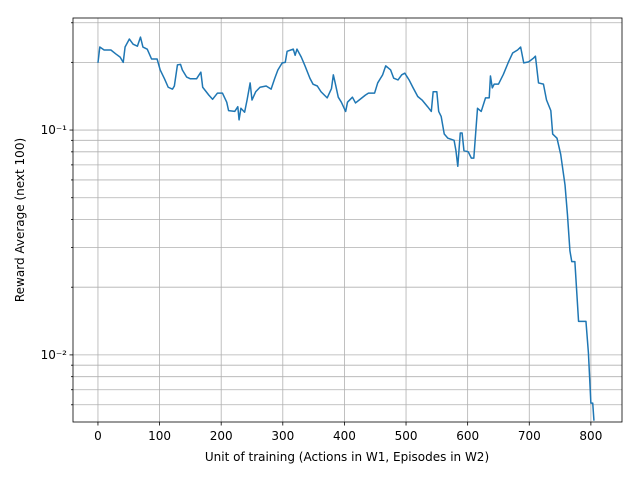  Describe the element at coordinates (98, 436) in the screenshot. I see `x-tick-label: 0` at that location.